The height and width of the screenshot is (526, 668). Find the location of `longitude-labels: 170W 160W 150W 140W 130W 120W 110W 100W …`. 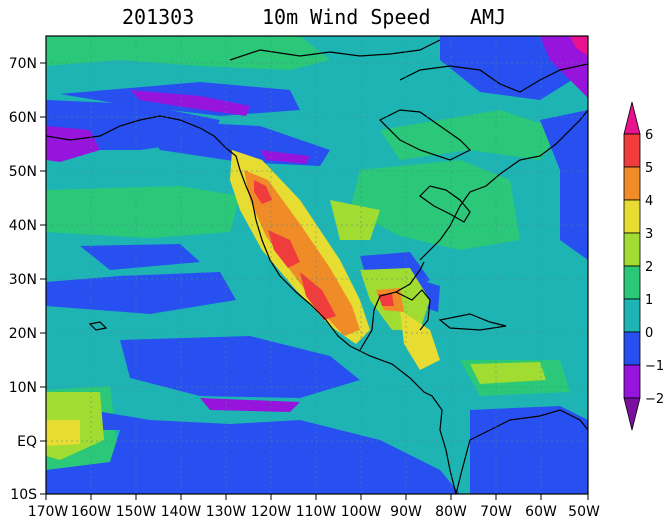

longitude-labels: 170W 160W 150W 140W 130W 120W 110W 100W … is located at coordinates (314, 512).